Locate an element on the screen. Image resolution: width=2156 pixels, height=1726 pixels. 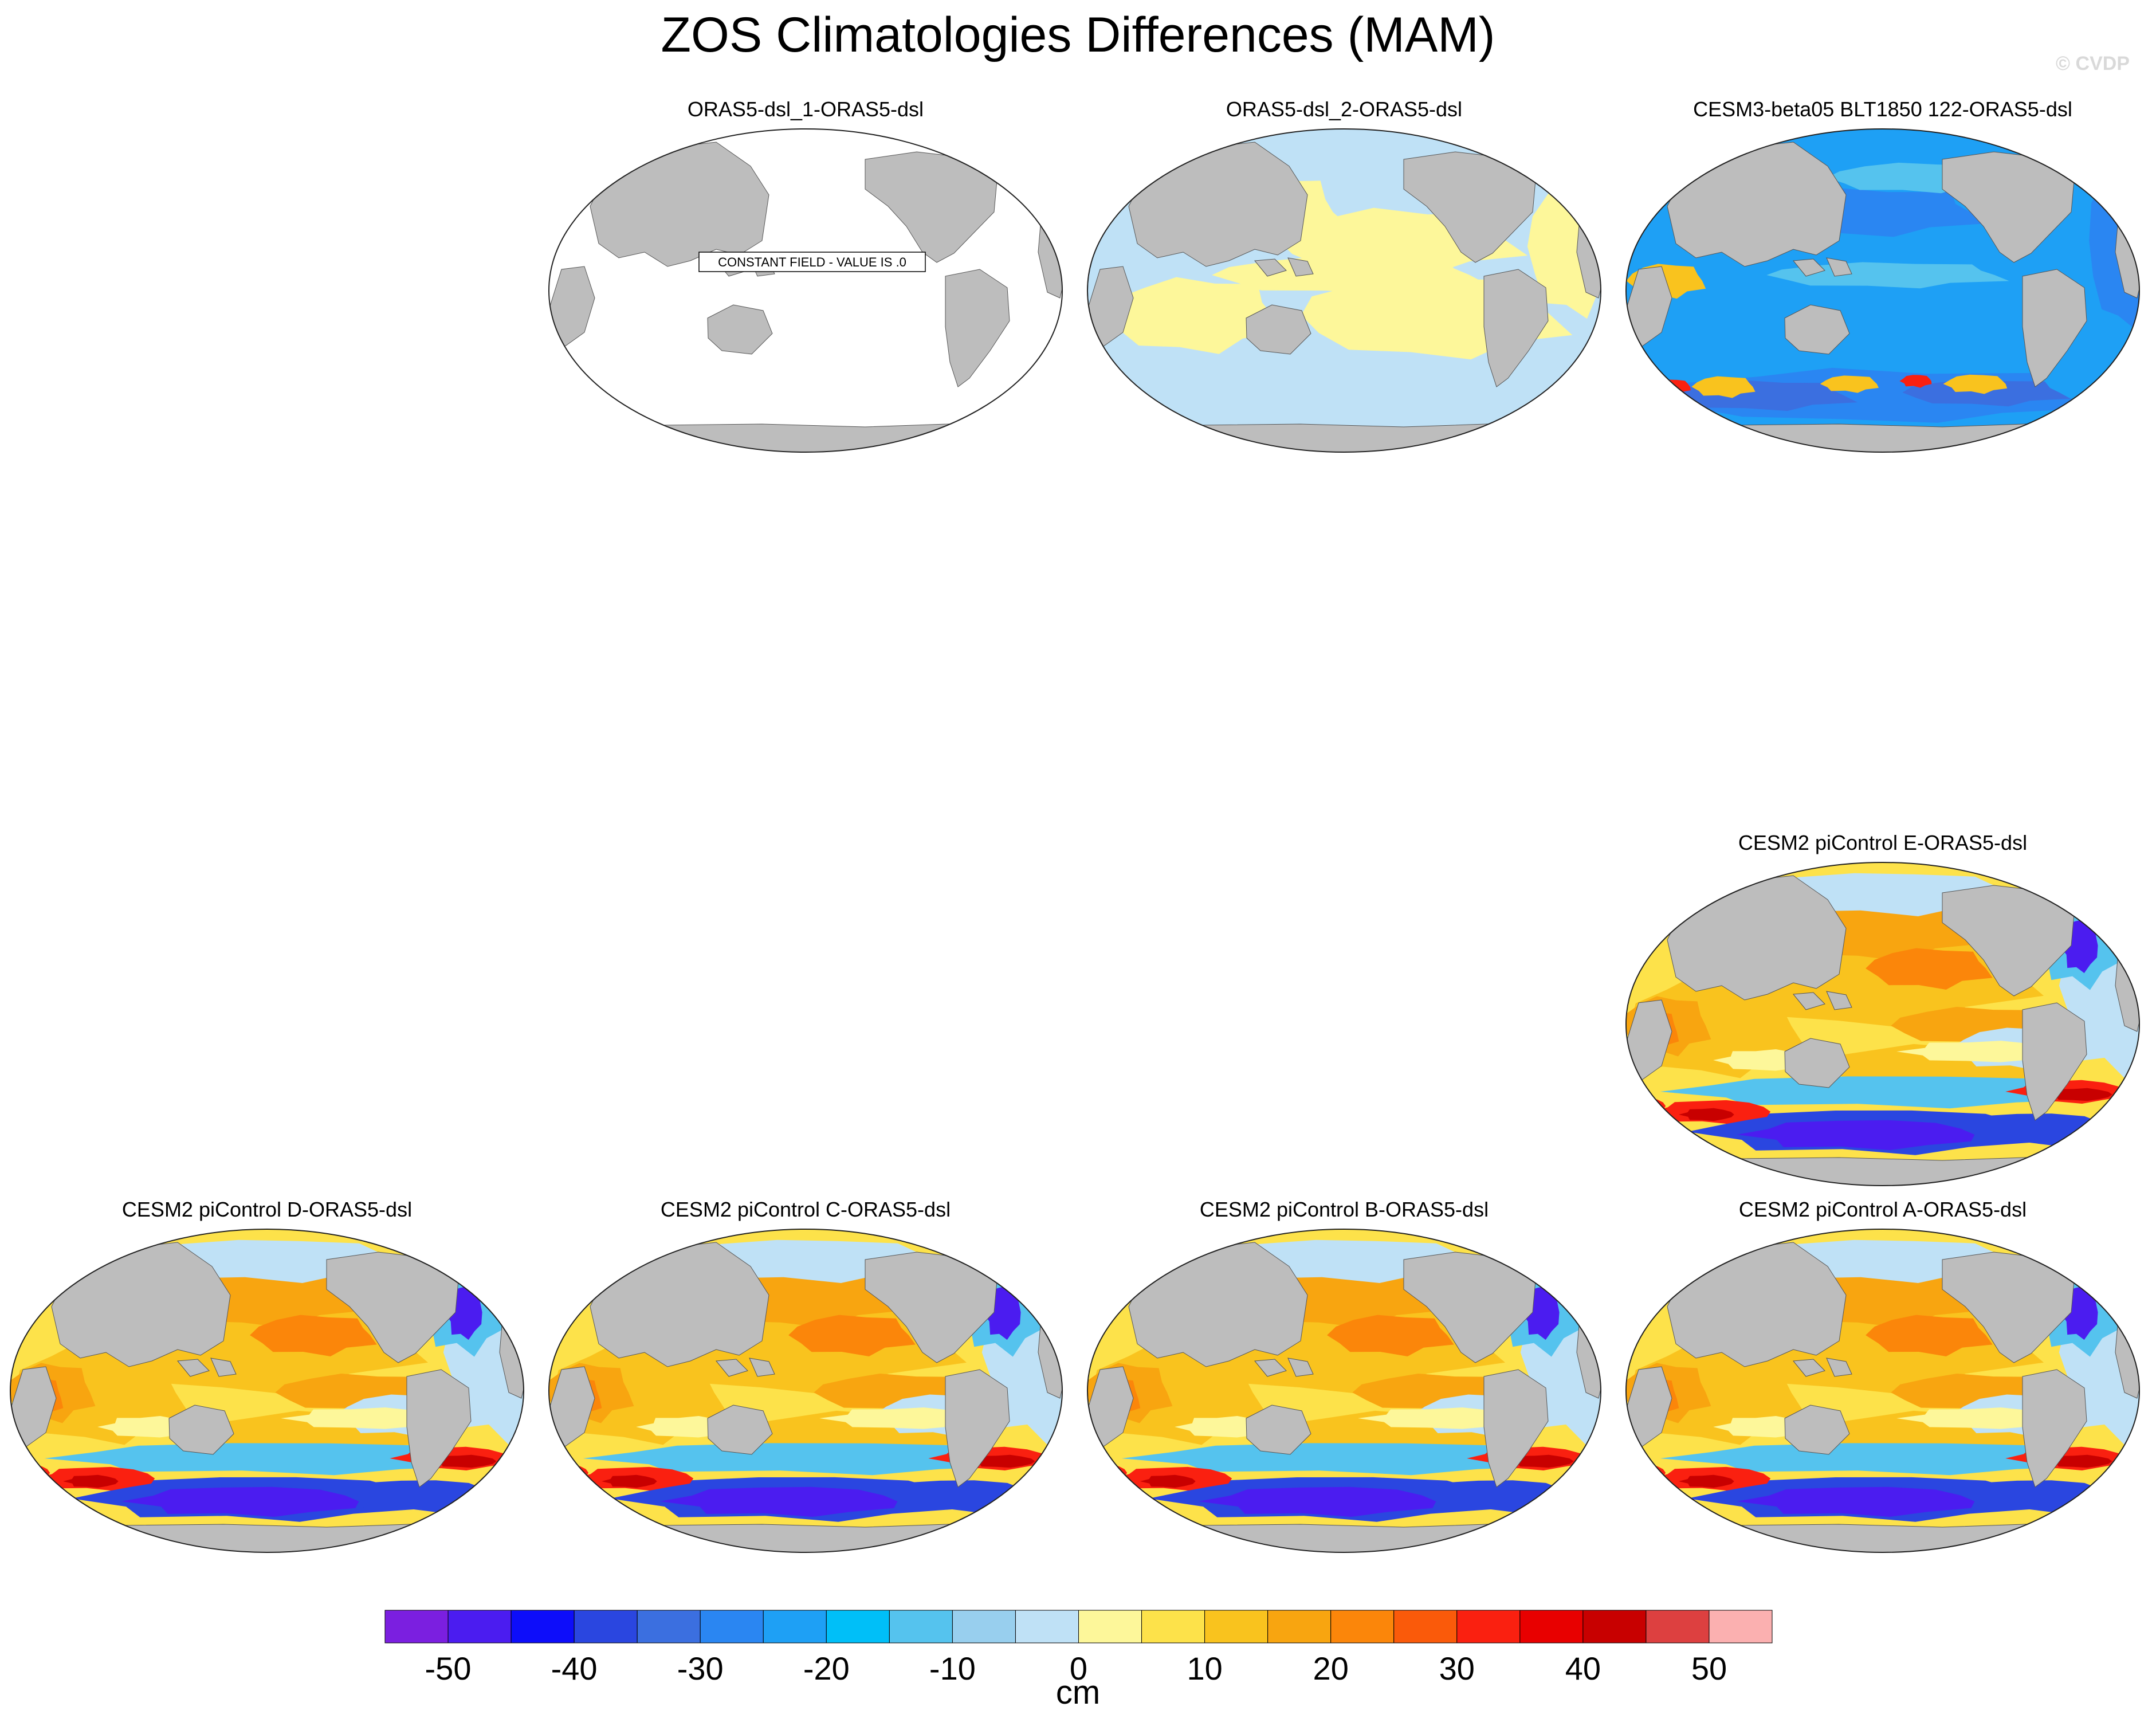
map-oras5-dsl-1: CONSTANT FIELD - VALUE IS .0 is located at coordinates (805, 291).